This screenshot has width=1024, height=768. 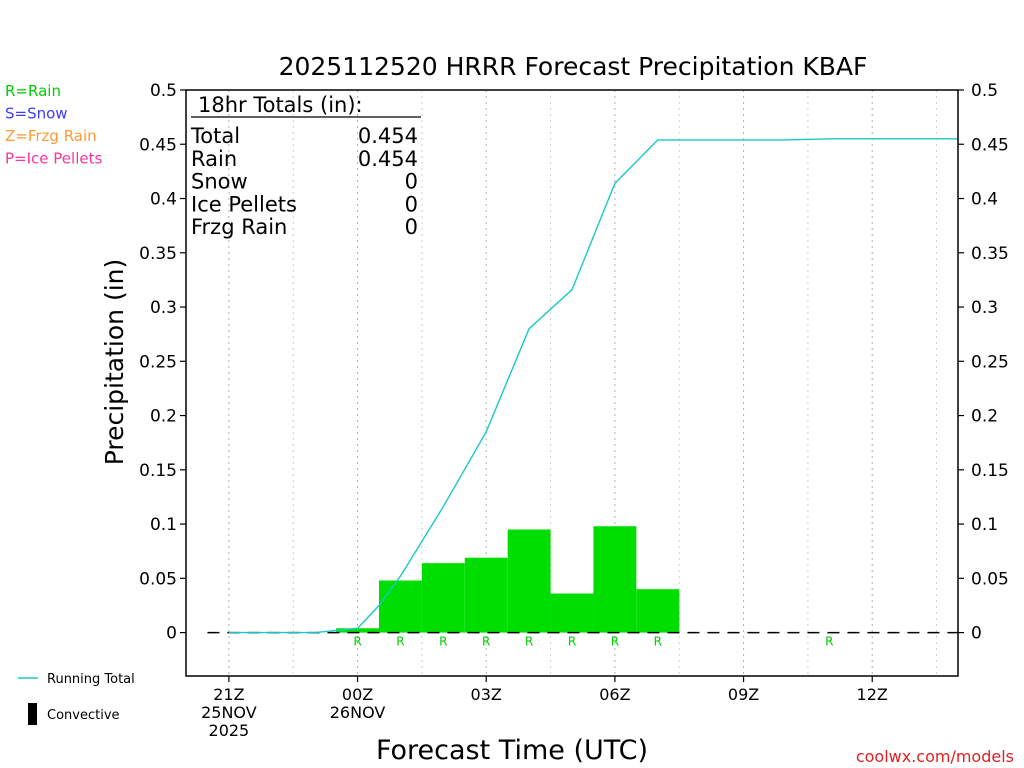 What do you see at coordinates (33, 91) in the screenshot?
I see `precip-type-legend-item: R=Rain` at bounding box center [33, 91].